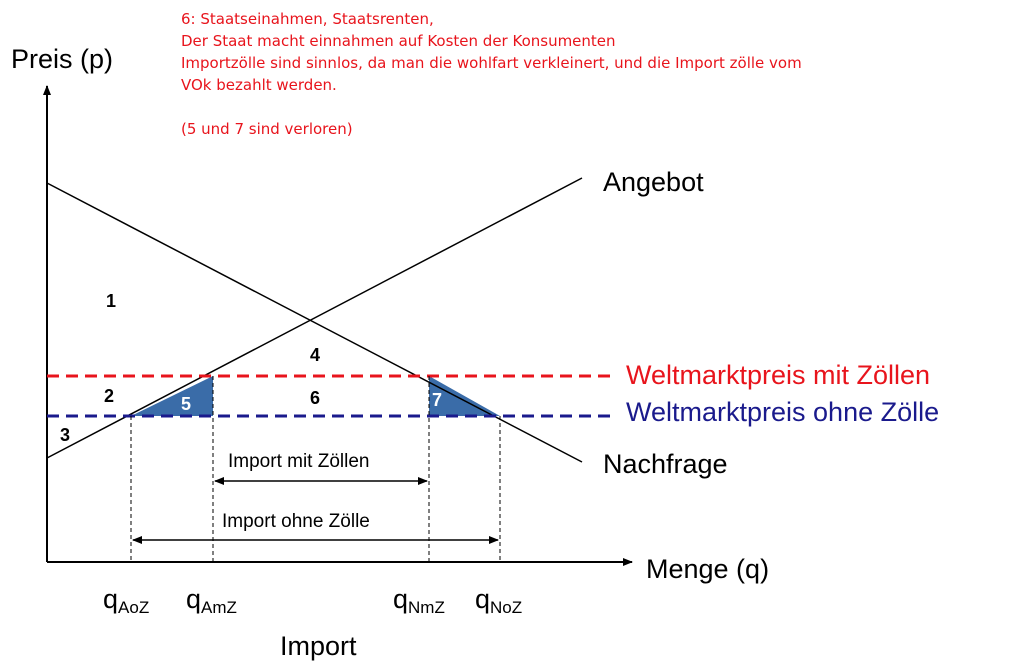  What do you see at coordinates (315, 398) in the screenshot?
I see `area-label-6: 6` at bounding box center [315, 398].